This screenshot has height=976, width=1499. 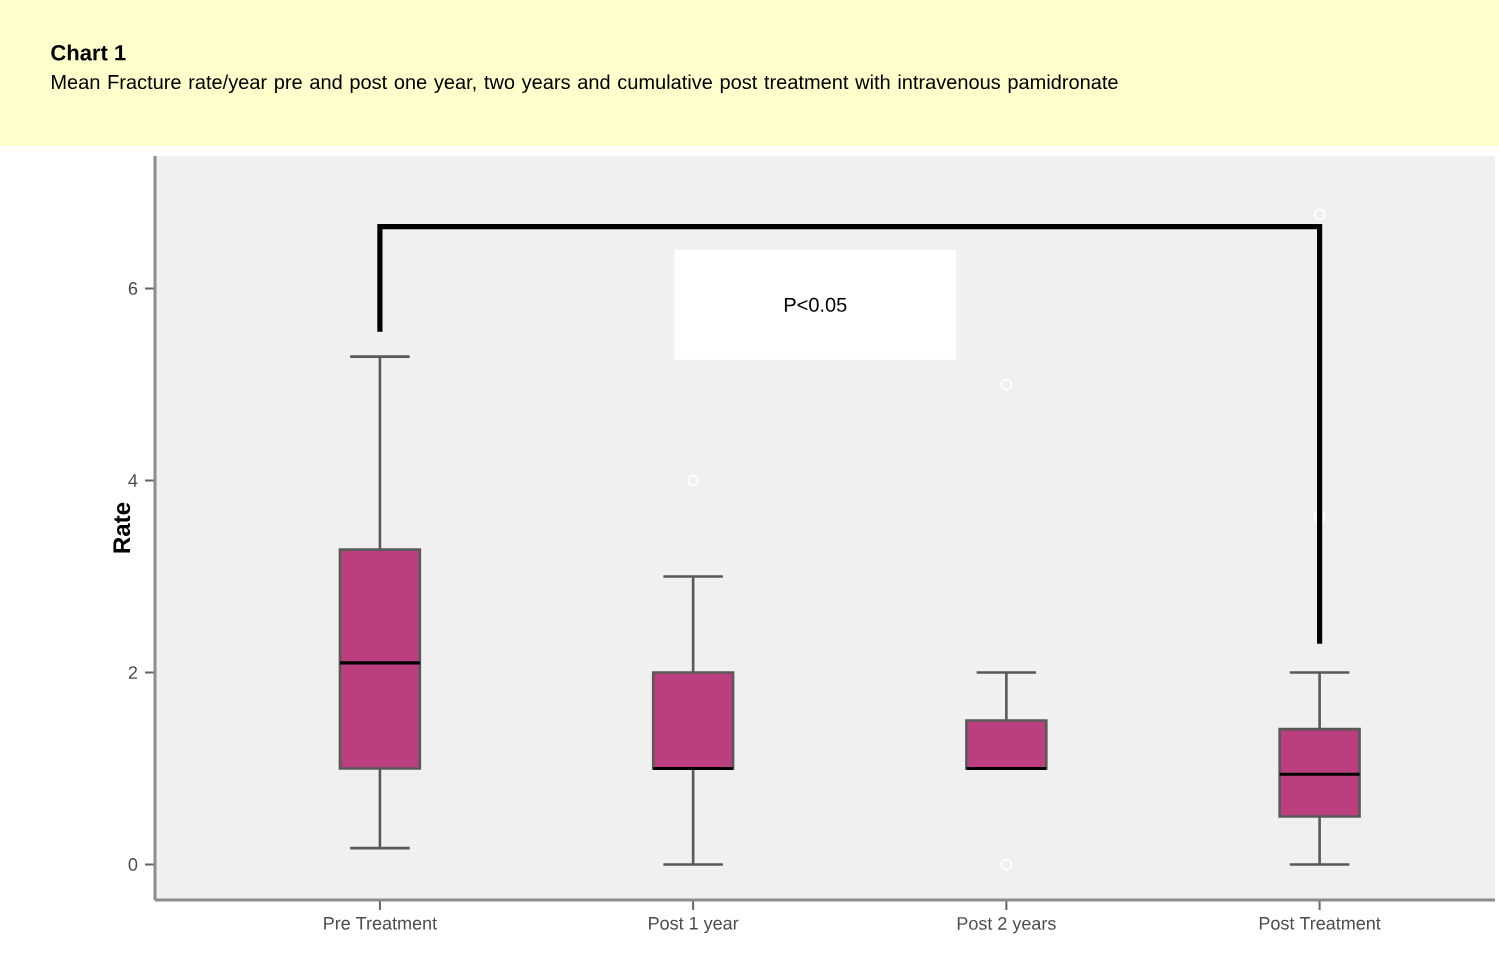 What do you see at coordinates (380, 923) in the screenshot?
I see `x-tick-label: Pre Treatment` at bounding box center [380, 923].